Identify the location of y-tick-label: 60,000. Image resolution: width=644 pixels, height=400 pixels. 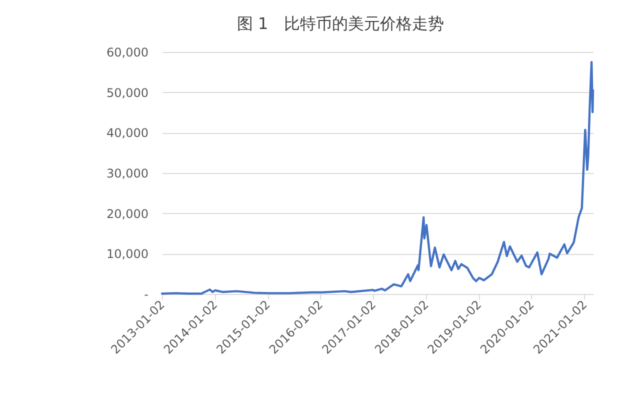
(127, 53).